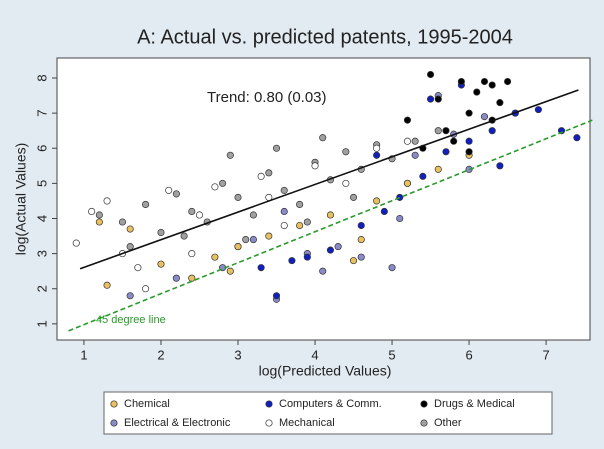 The width and height of the screenshot is (604, 449). Describe the element at coordinates (41, 183) in the screenshot. I see `y-tick-label: 5` at that location.